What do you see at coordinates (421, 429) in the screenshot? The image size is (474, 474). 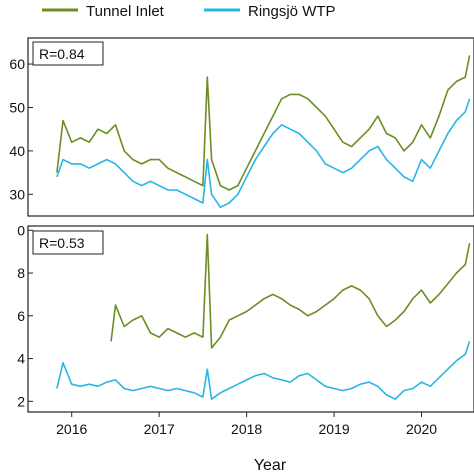 I see `x-tick-label: 2020` at bounding box center [421, 429].